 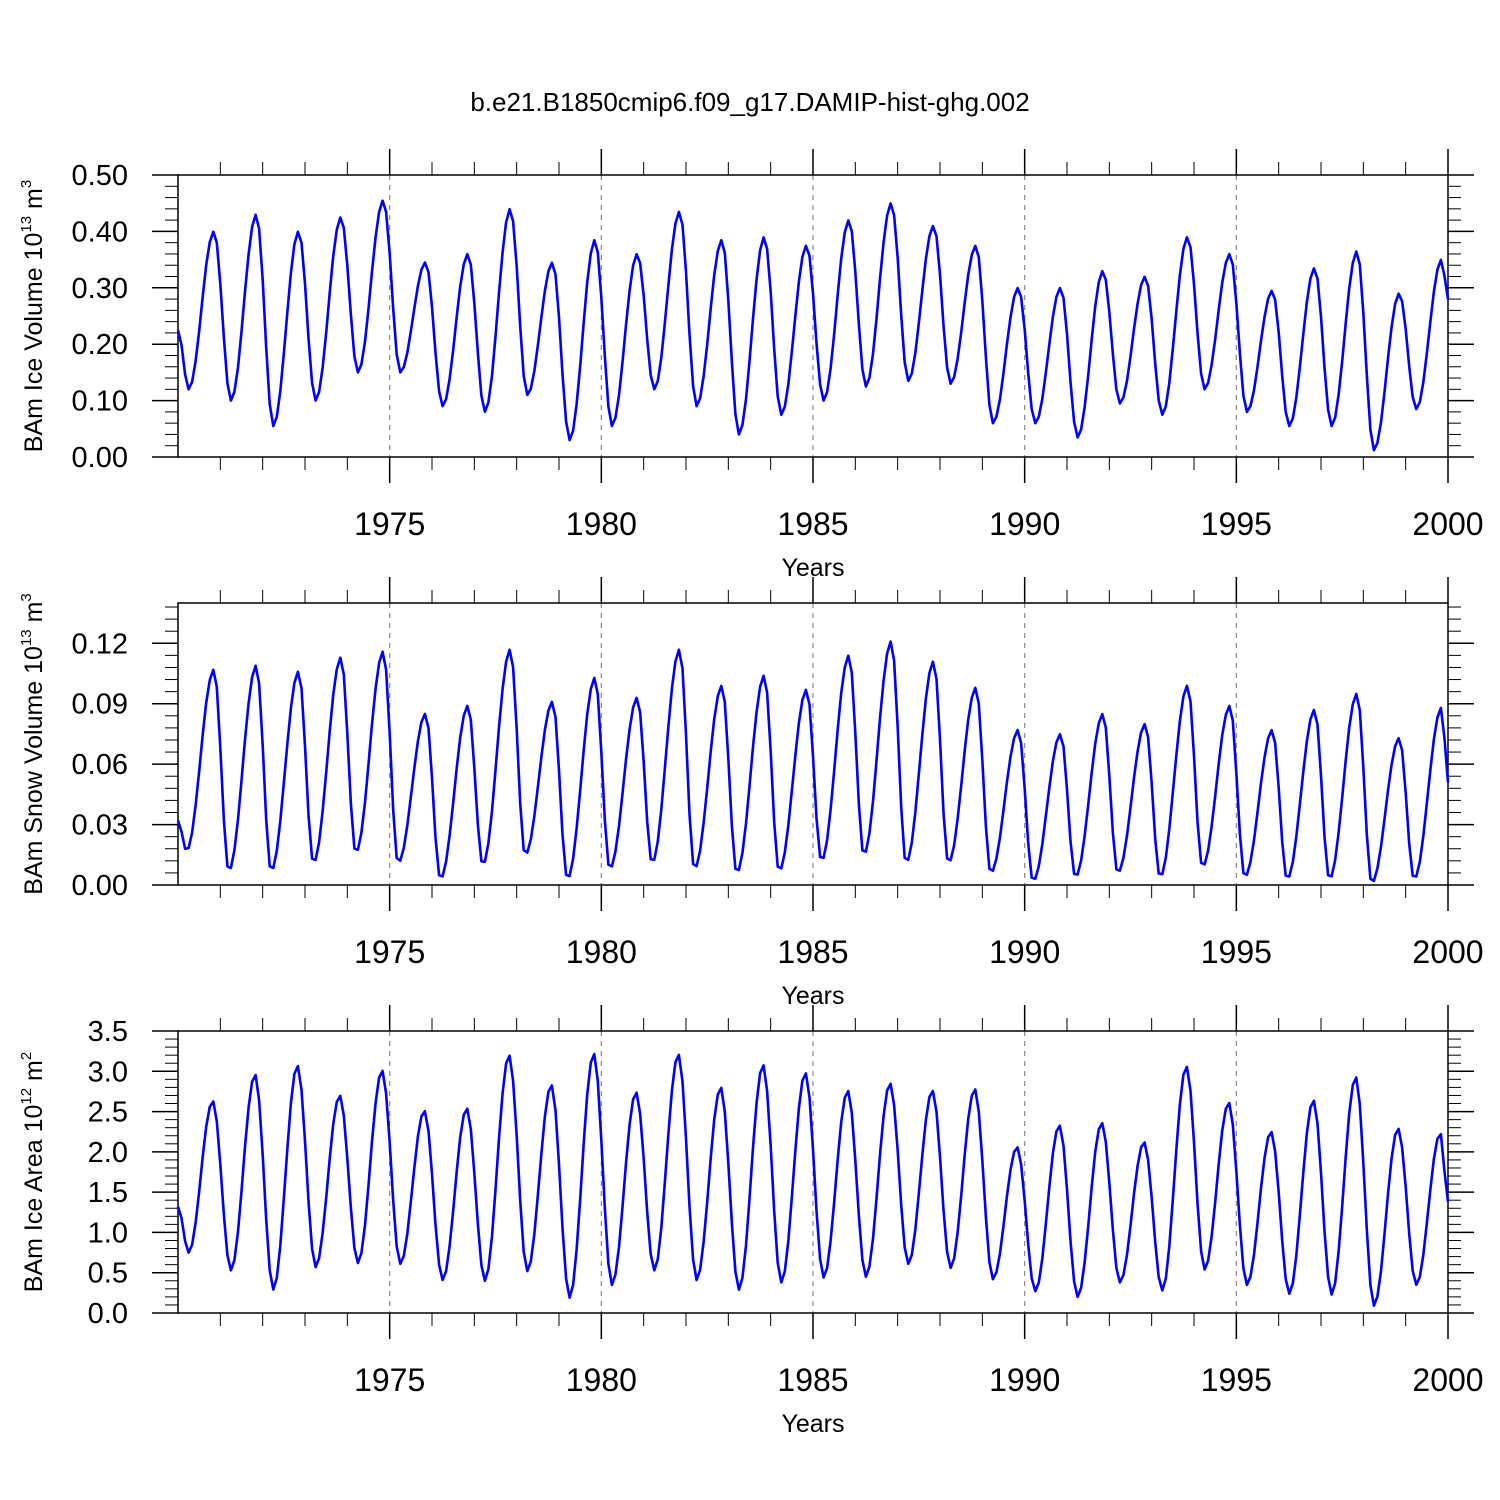 What do you see at coordinates (100, 289) in the screenshot?
I see `y-tick-label: 0.30` at bounding box center [100, 289].